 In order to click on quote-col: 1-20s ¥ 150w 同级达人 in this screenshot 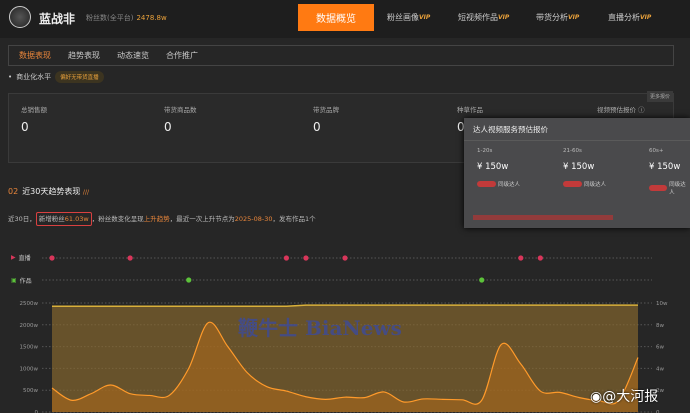, I will do `click(498, 168)`.